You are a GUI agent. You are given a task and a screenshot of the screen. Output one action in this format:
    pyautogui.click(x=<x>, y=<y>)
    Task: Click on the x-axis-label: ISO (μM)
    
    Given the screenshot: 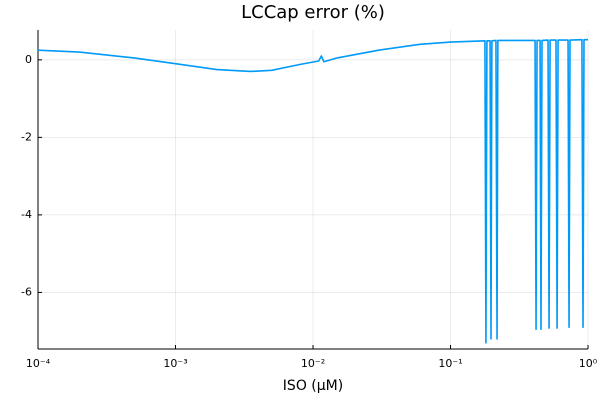 What is the action you would take?
    pyautogui.click(x=313, y=386)
    